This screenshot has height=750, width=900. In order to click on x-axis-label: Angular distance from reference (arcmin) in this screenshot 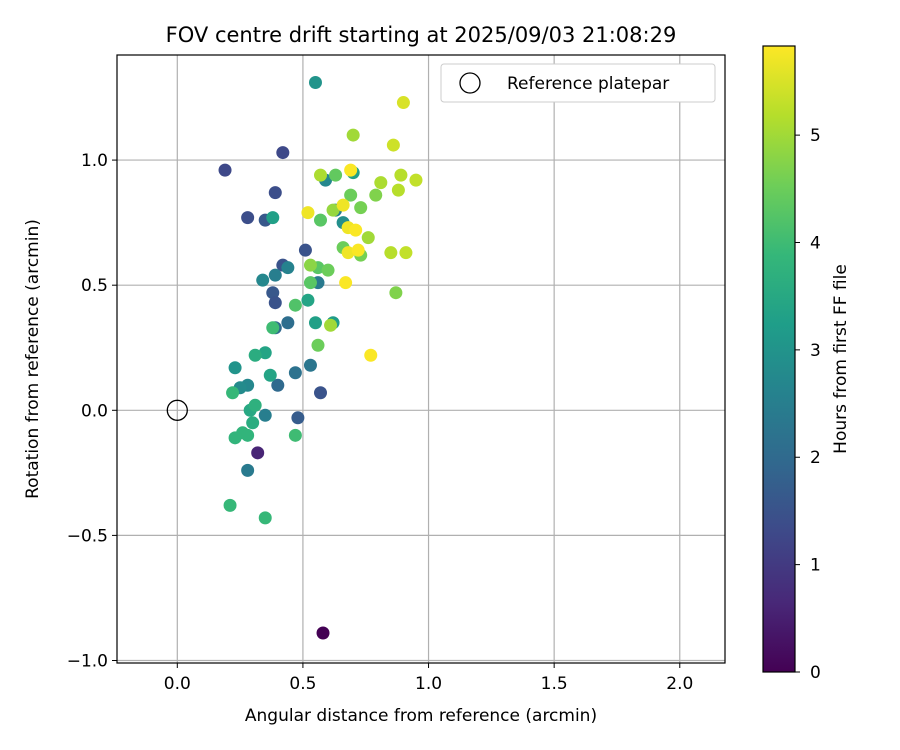, I will do `click(421, 716)`.